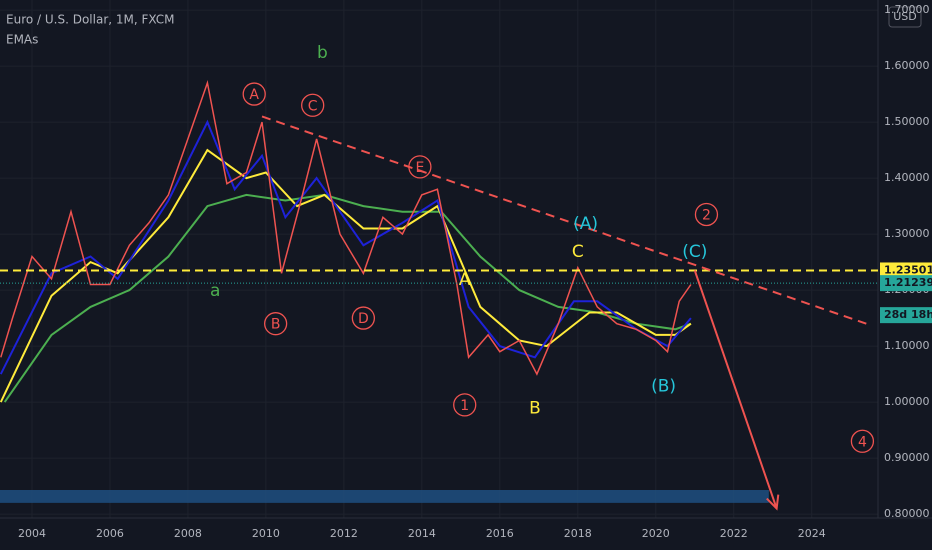 The width and height of the screenshot is (932, 550). What do you see at coordinates (656, 533) in the screenshot?
I see `x-tick-label: 2020` at bounding box center [656, 533].